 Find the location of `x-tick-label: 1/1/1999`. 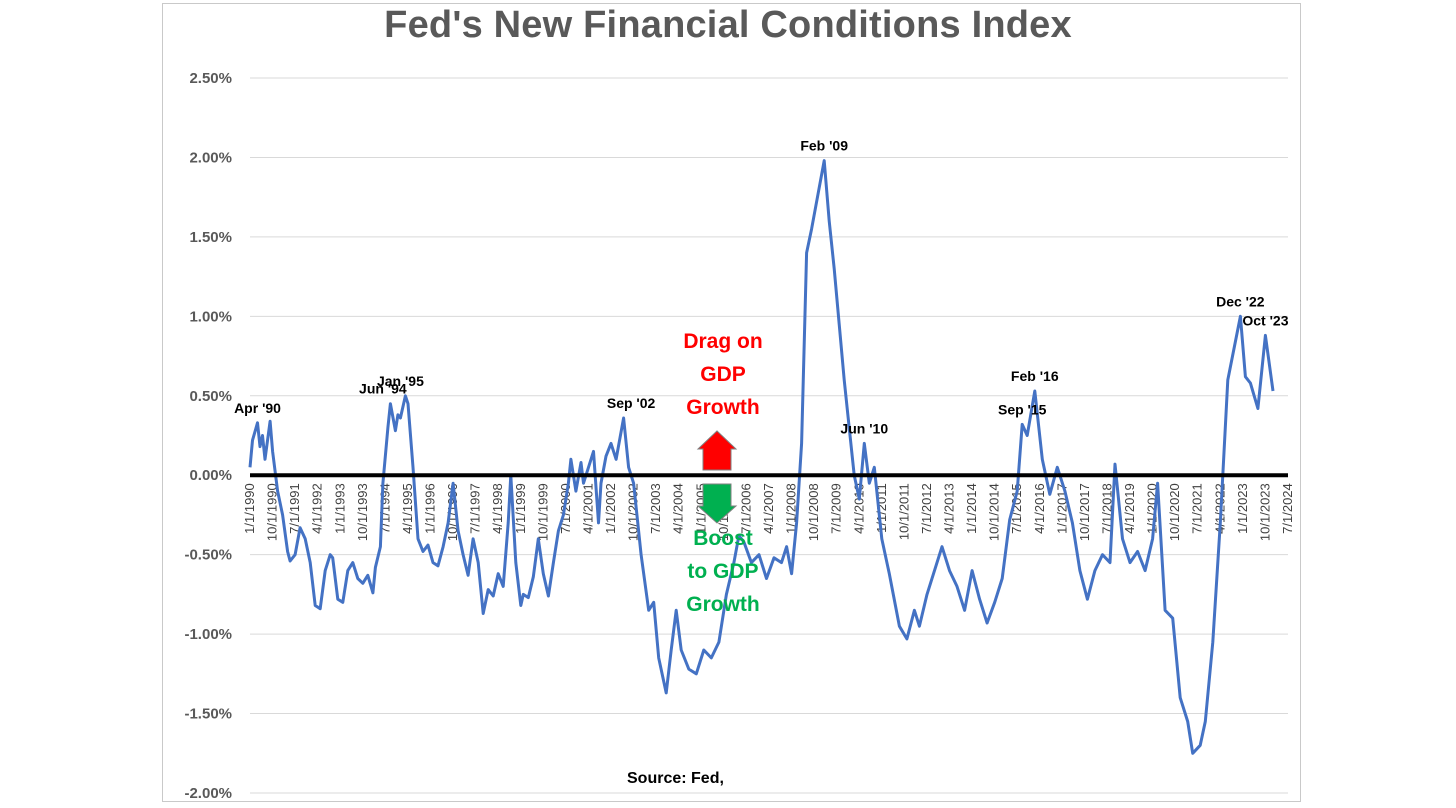

x-tick-label: 1/1/1999 is located at coordinates (520, 508).